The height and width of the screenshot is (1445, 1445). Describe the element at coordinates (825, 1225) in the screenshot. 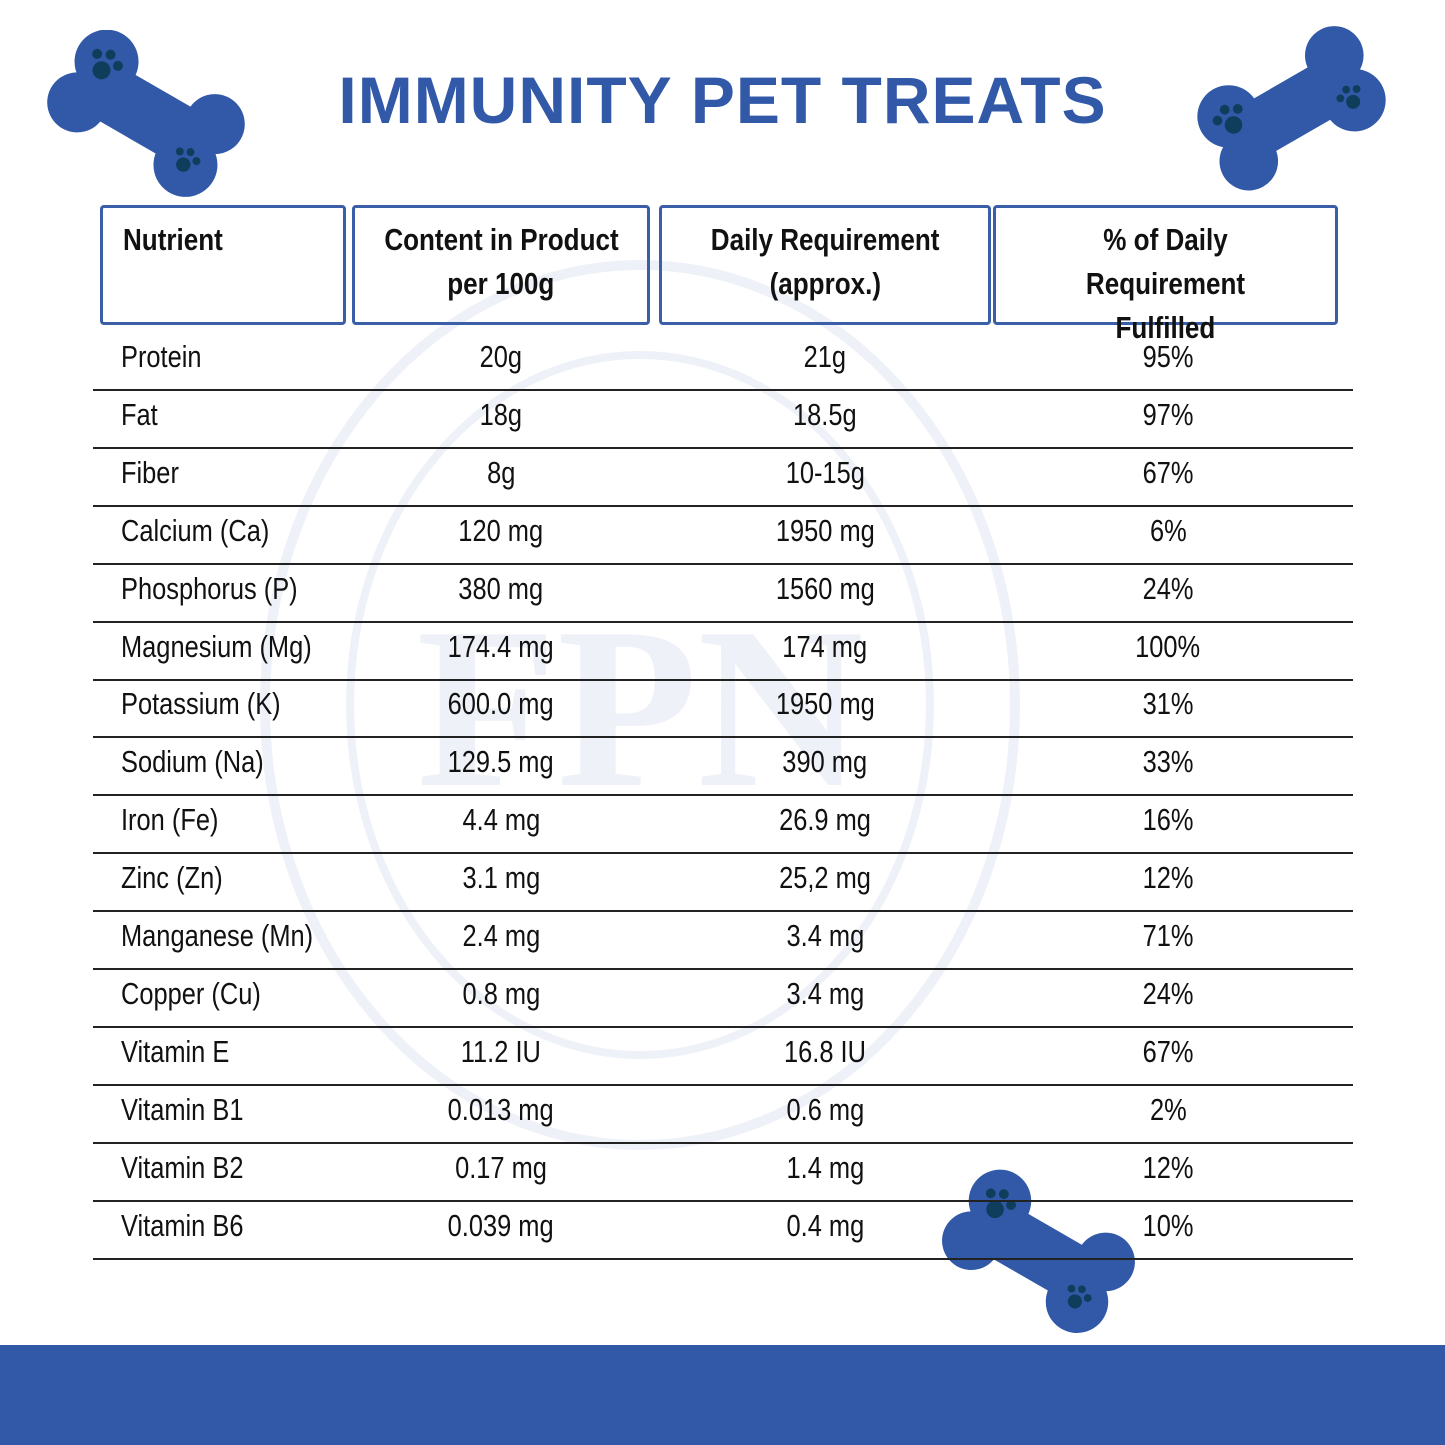

I see `daily-requirement-value: 0.4 mg` at that location.